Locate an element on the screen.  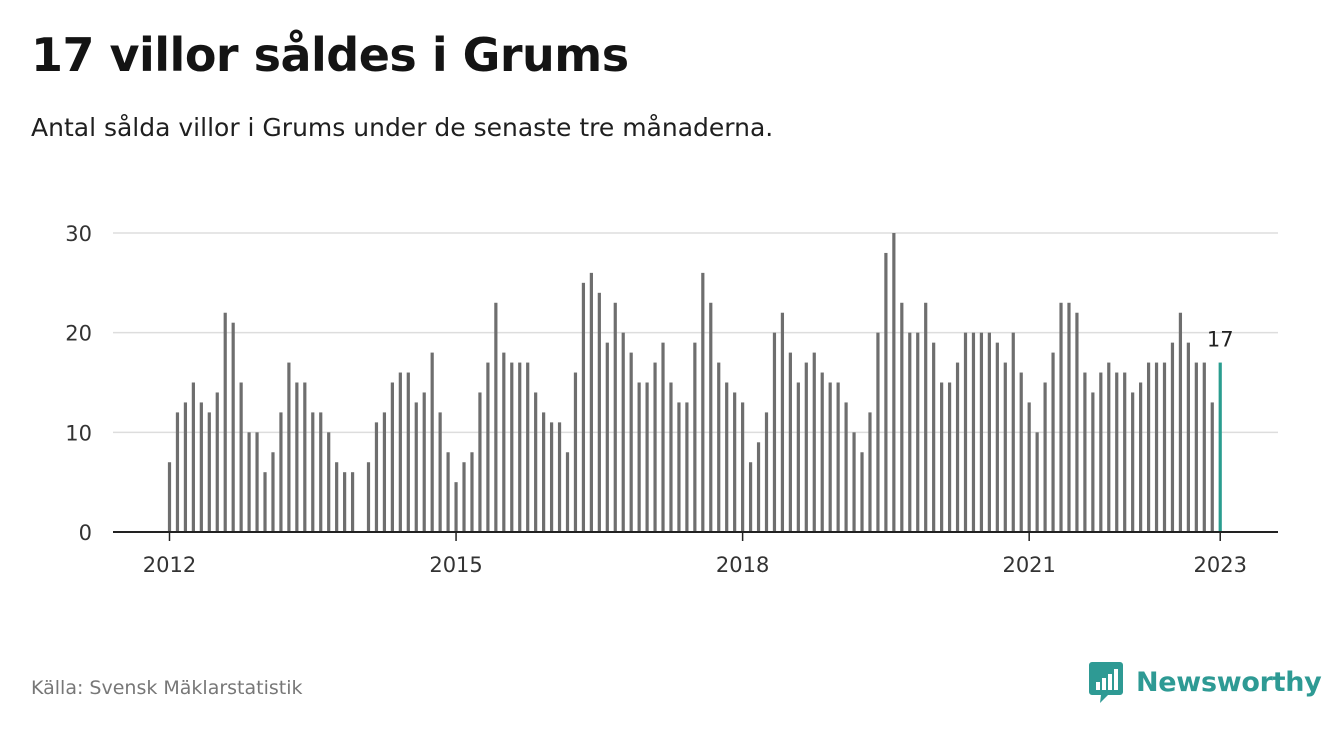
y-tick-label: 30 is located at coordinates (78, 234).